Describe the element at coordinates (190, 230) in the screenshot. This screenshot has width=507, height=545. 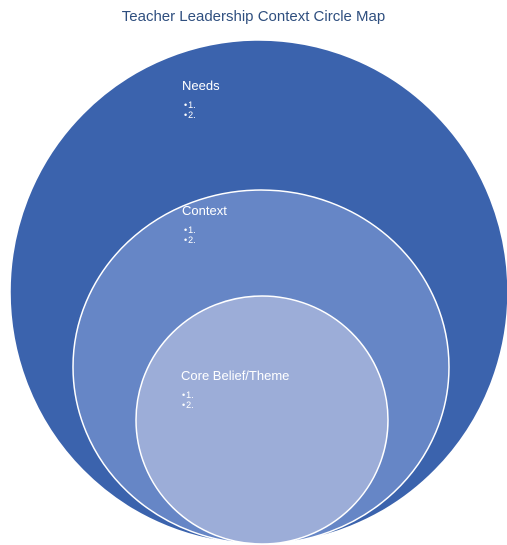
I see `context-item-1: 1.` at that location.